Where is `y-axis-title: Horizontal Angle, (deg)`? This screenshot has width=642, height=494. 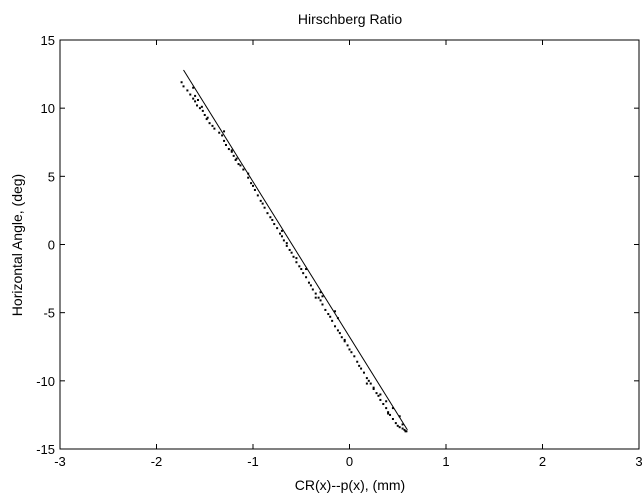 y-axis-title: Horizontal Angle, (deg) is located at coordinates (17, 245).